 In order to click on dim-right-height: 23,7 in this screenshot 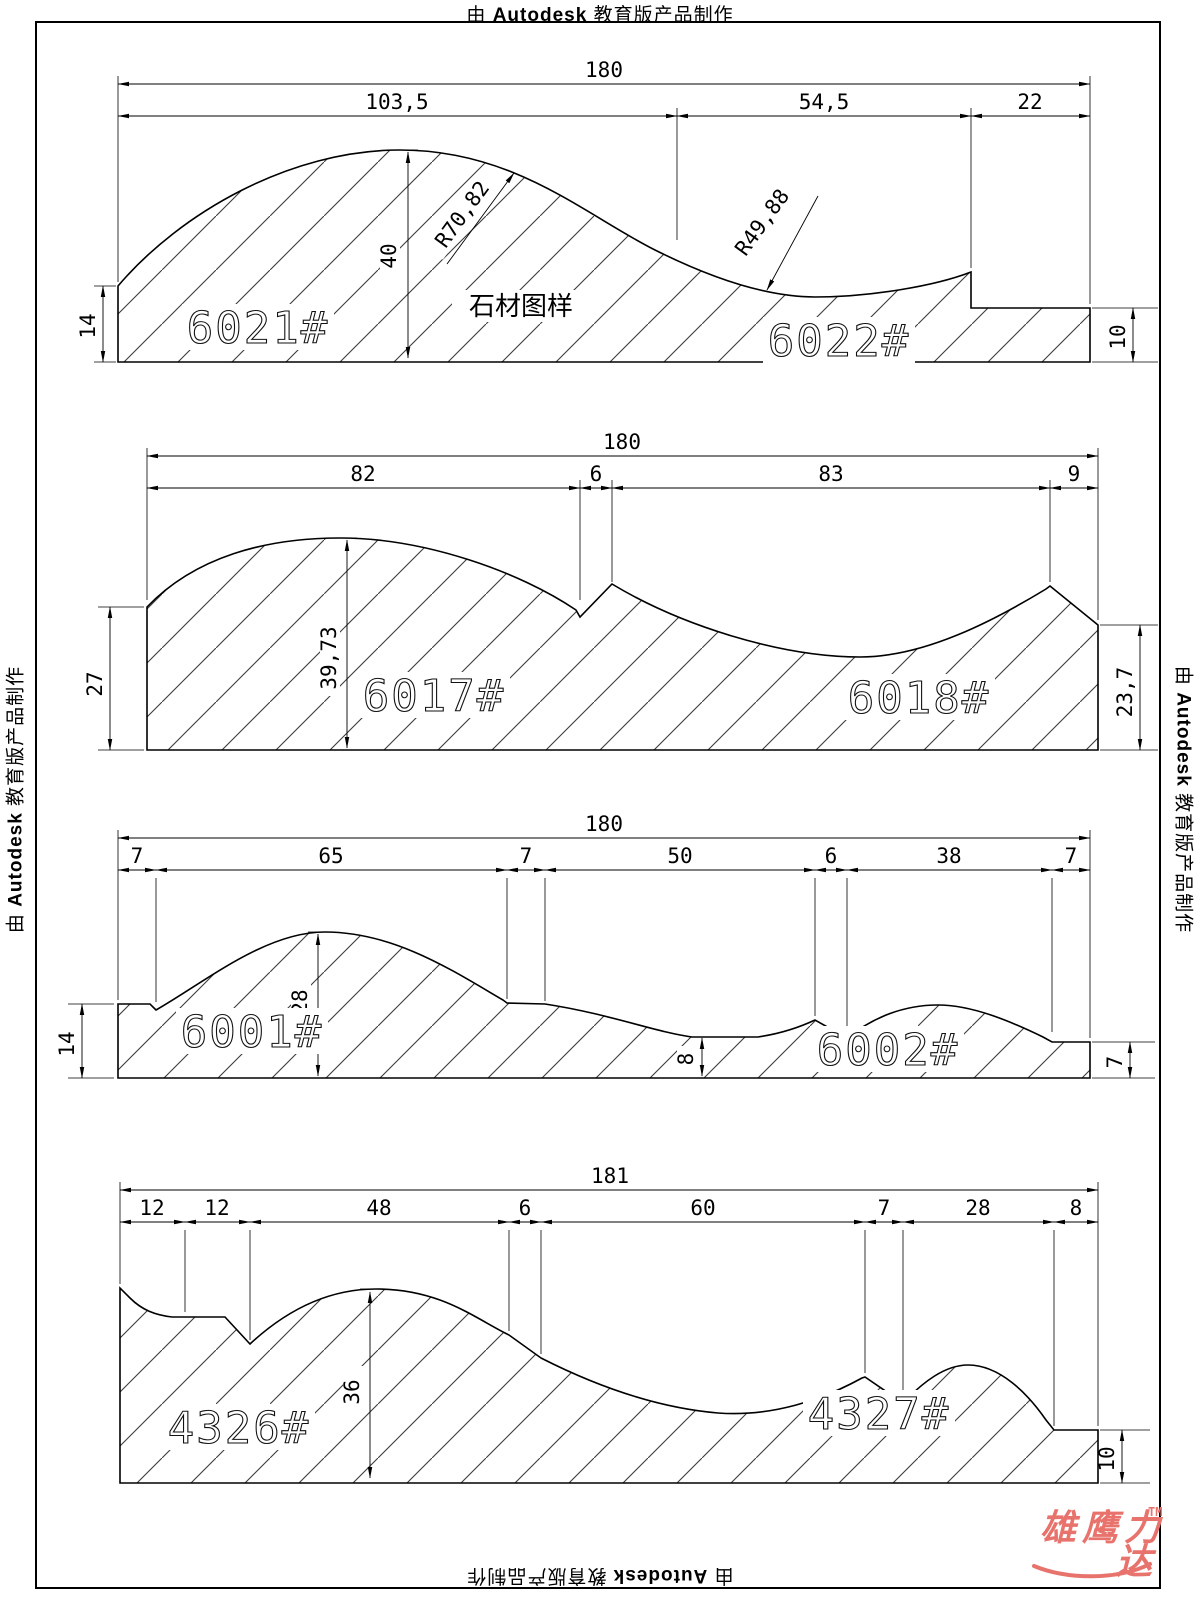, I will do `click(1125, 692)`.